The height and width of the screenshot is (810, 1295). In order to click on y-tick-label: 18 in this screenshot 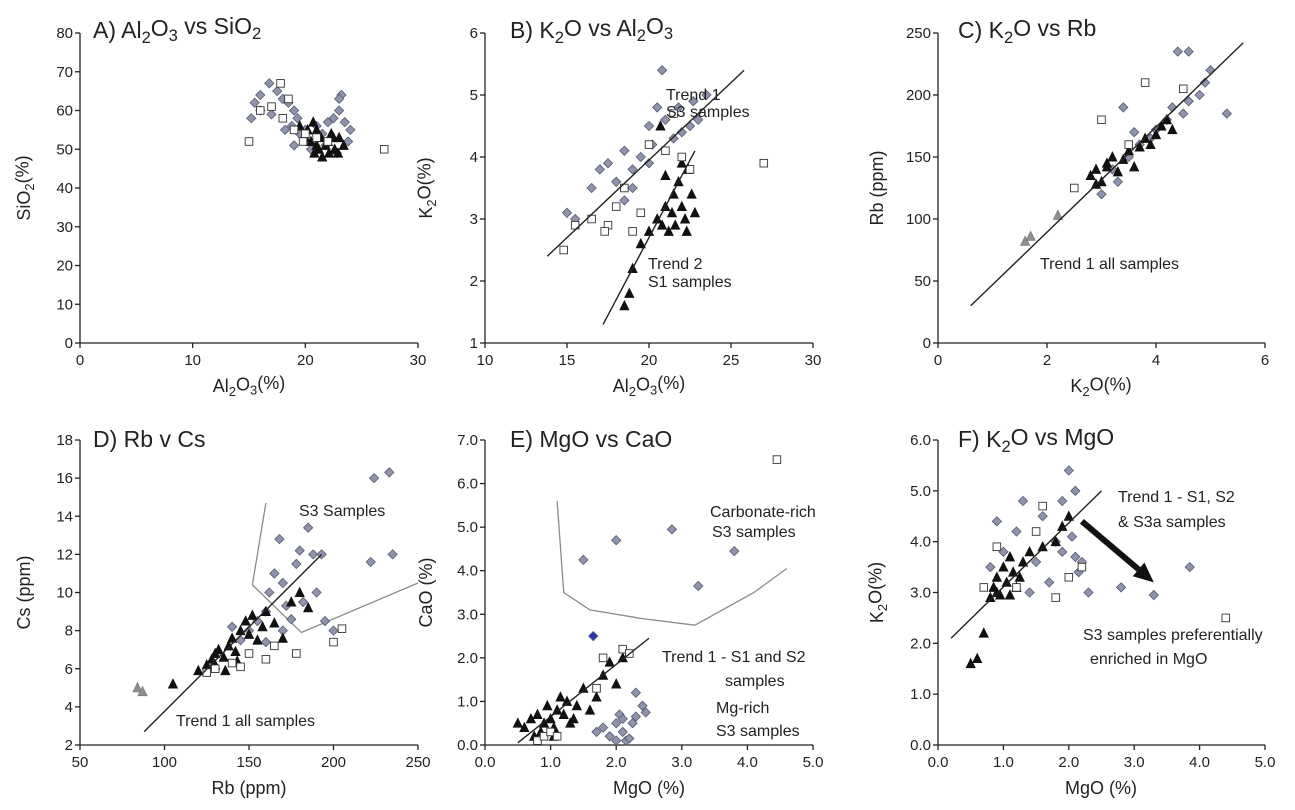, I will do `click(64, 440)`.